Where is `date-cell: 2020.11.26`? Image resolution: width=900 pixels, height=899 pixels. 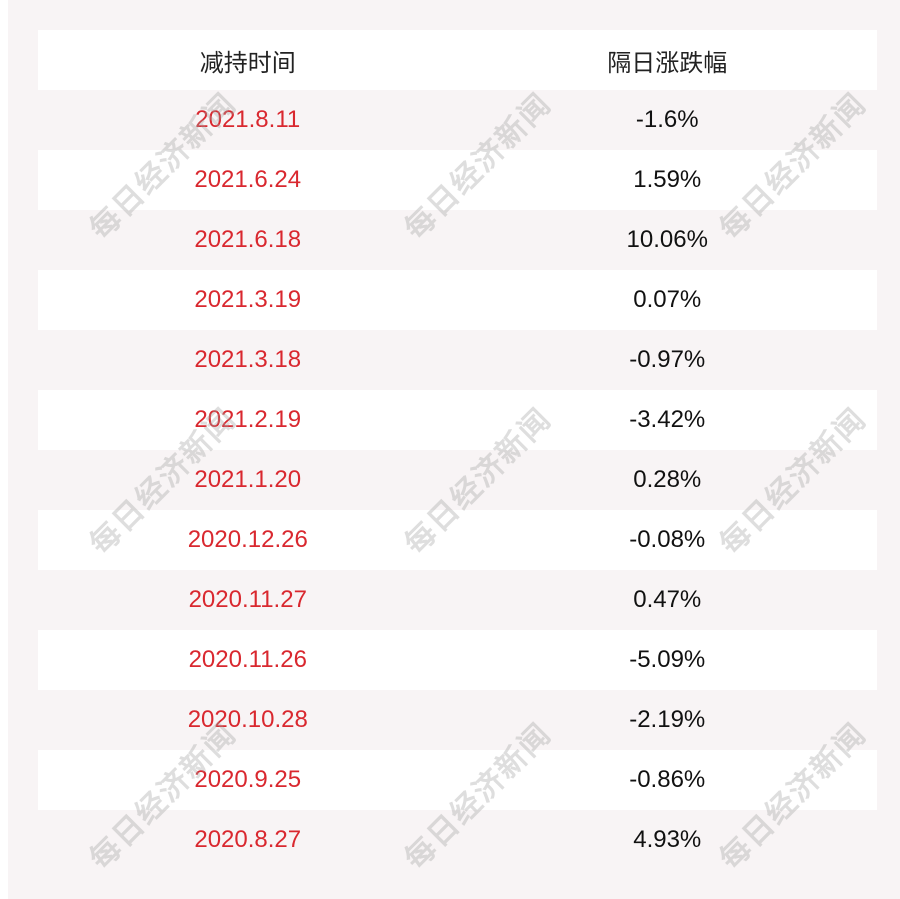 date-cell: 2020.11.26 is located at coordinates (247, 659).